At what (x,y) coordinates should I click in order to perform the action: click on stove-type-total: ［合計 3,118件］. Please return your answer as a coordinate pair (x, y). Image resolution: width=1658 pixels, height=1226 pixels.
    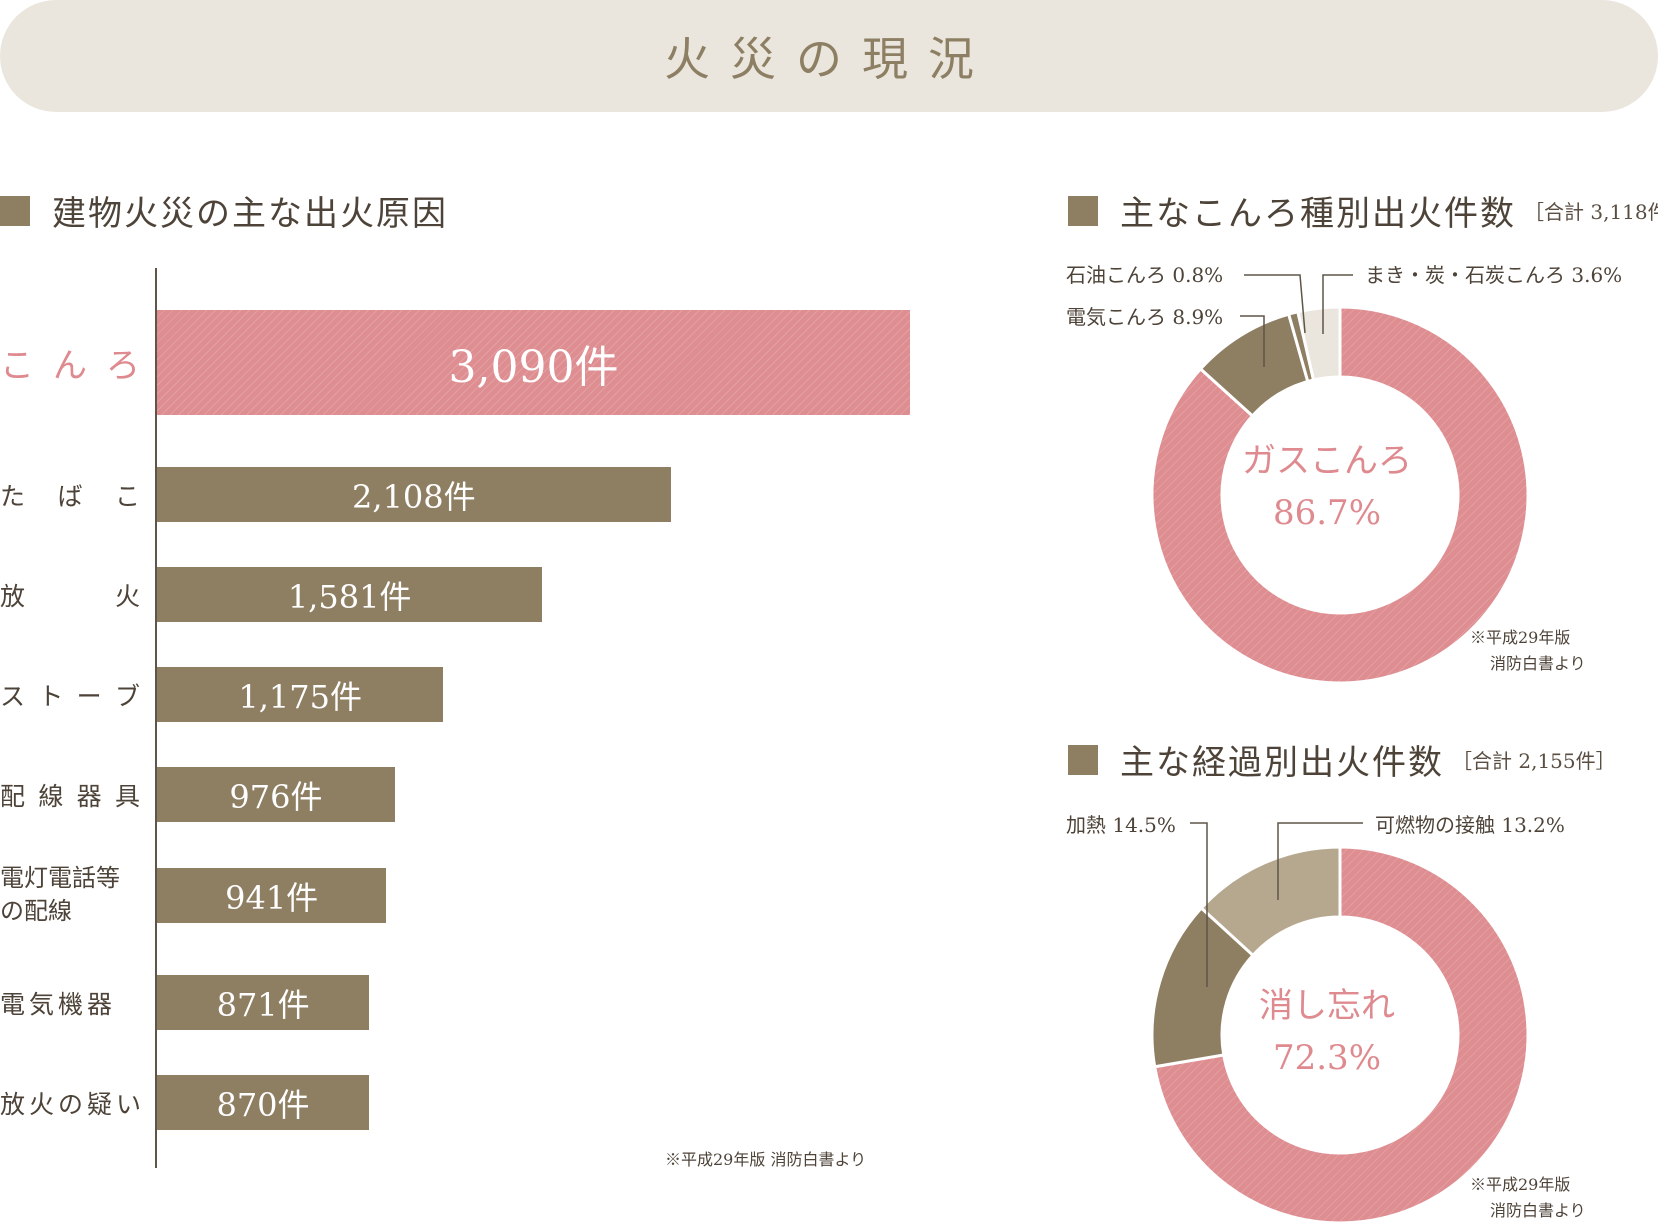
    Looking at the image, I should click on (1591, 212).